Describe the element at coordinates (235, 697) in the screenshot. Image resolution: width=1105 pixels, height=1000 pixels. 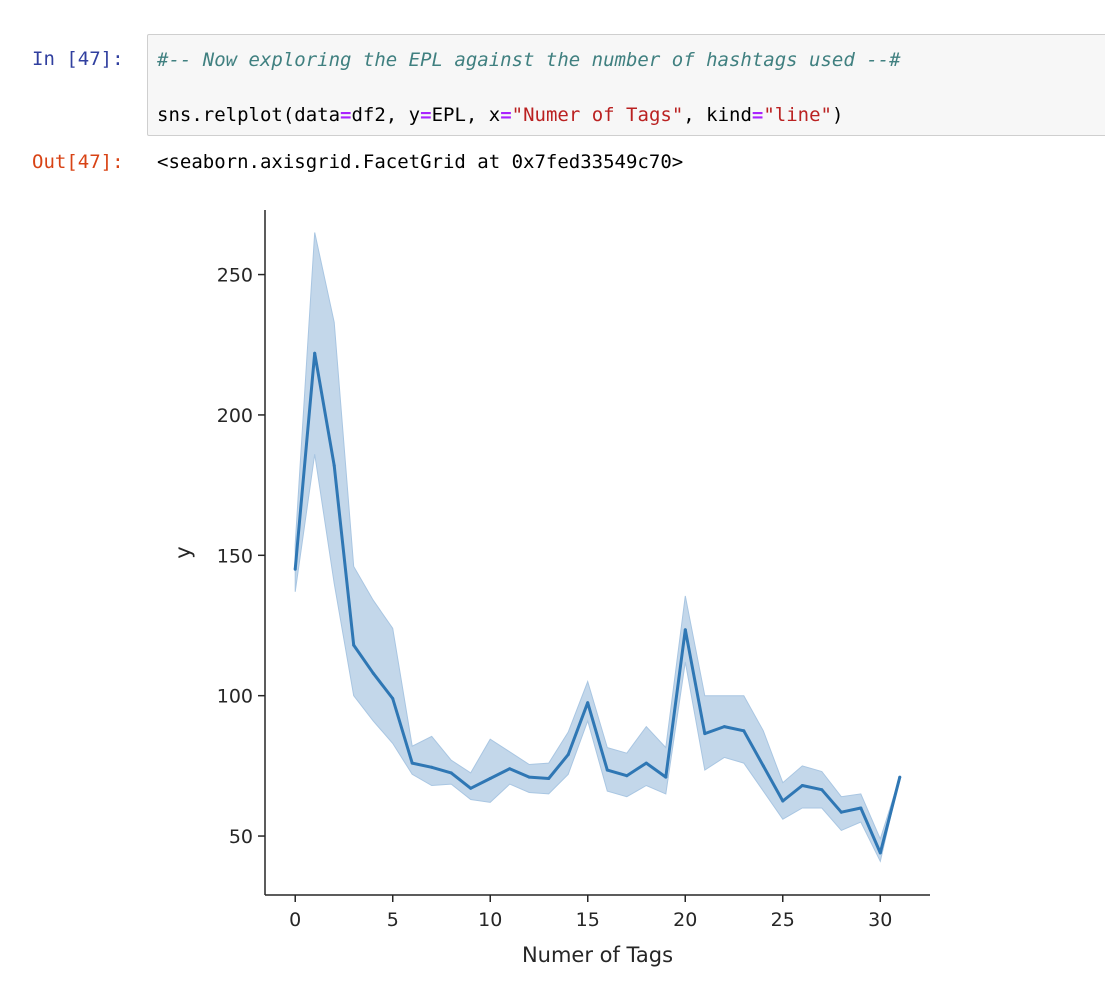
I see `y-tick-label: 100` at that location.